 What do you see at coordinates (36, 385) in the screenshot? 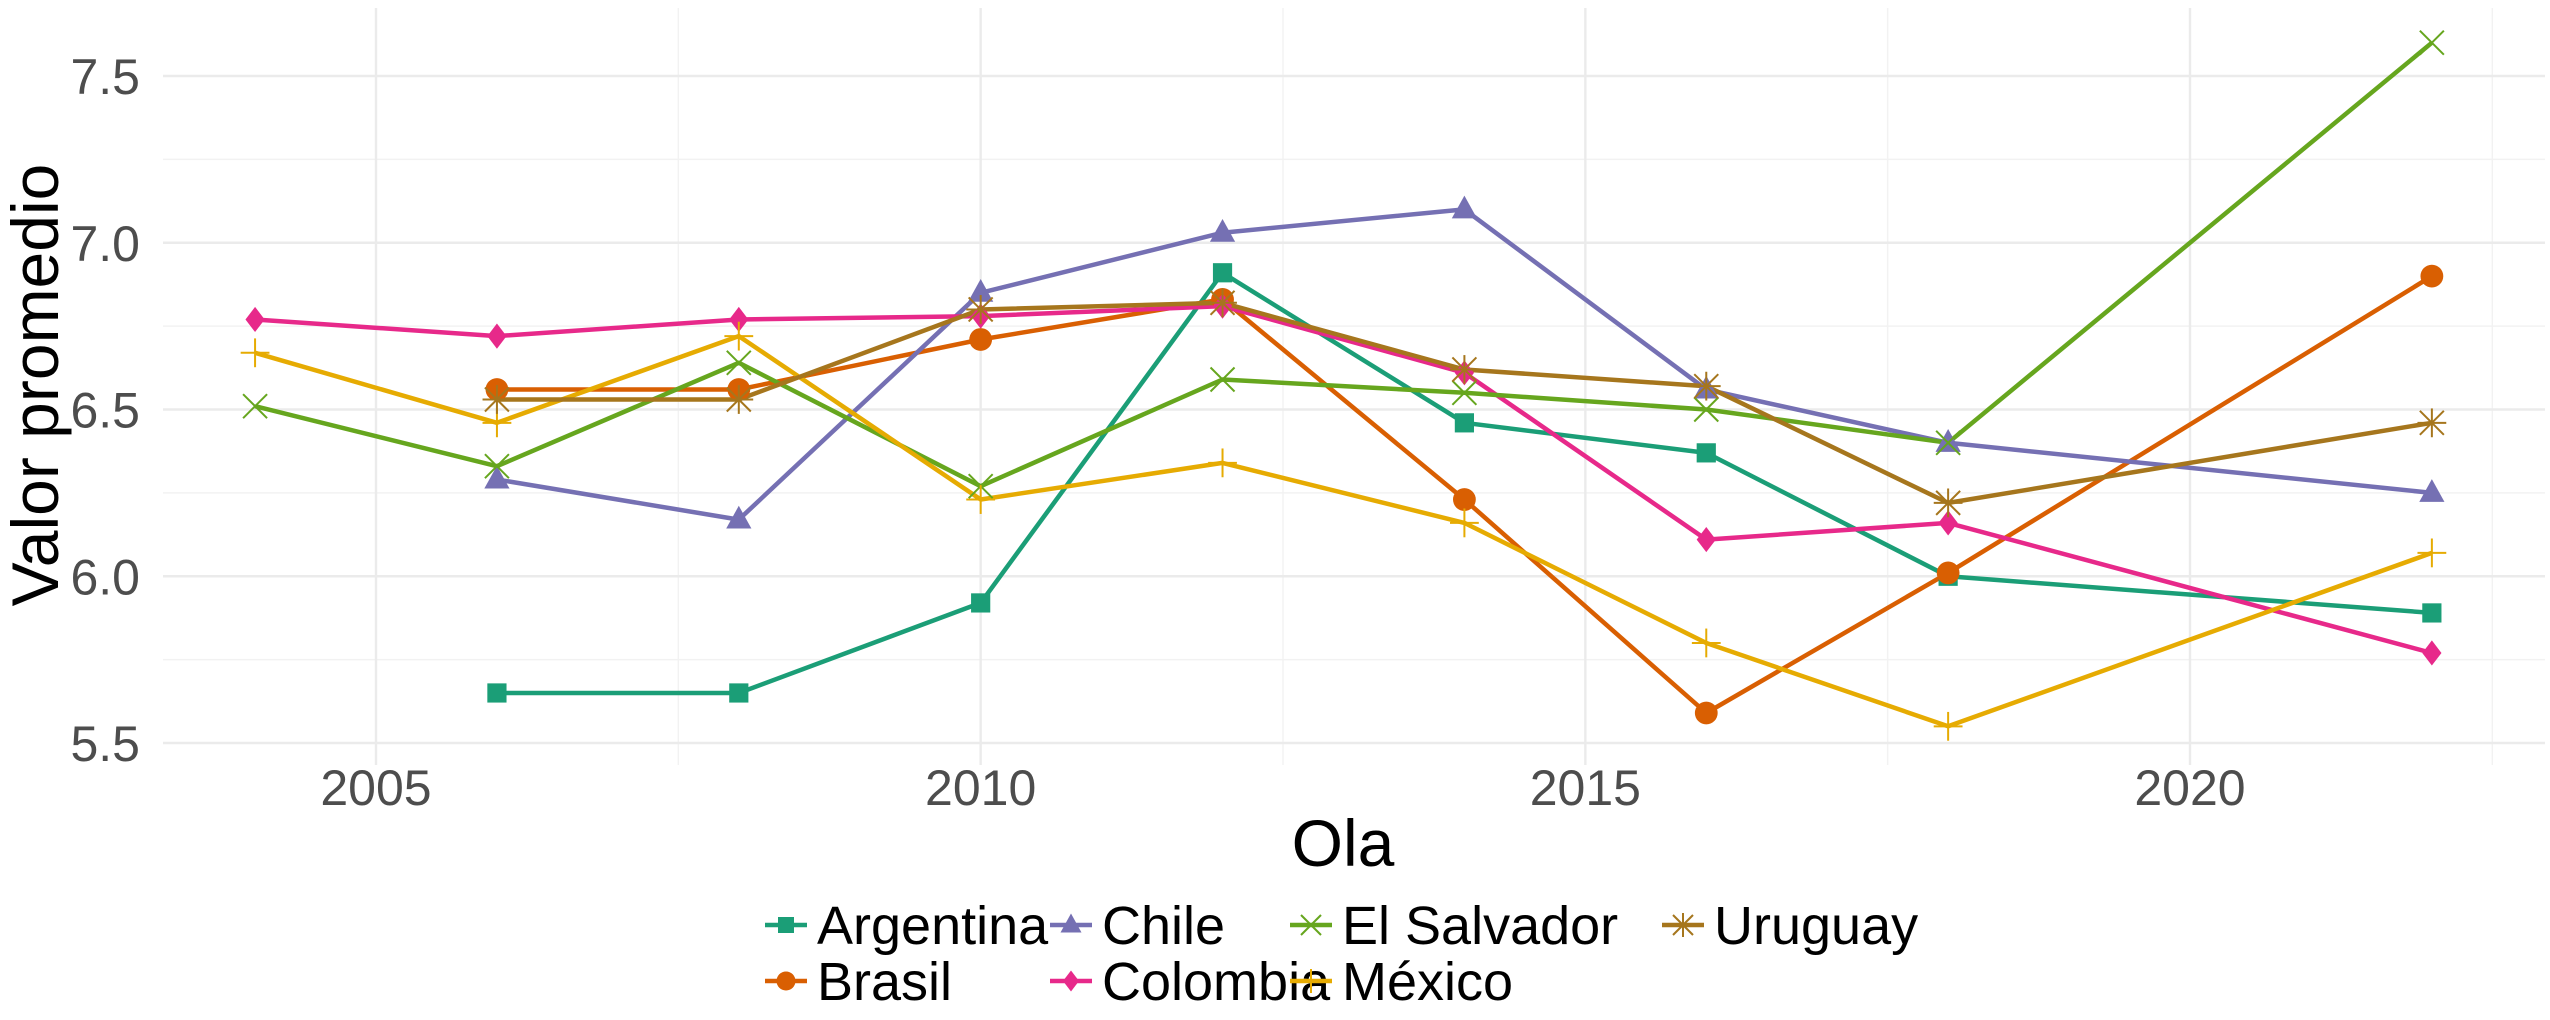
I see `y-axis-title: Valor promedio` at bounding box center [36, 385].